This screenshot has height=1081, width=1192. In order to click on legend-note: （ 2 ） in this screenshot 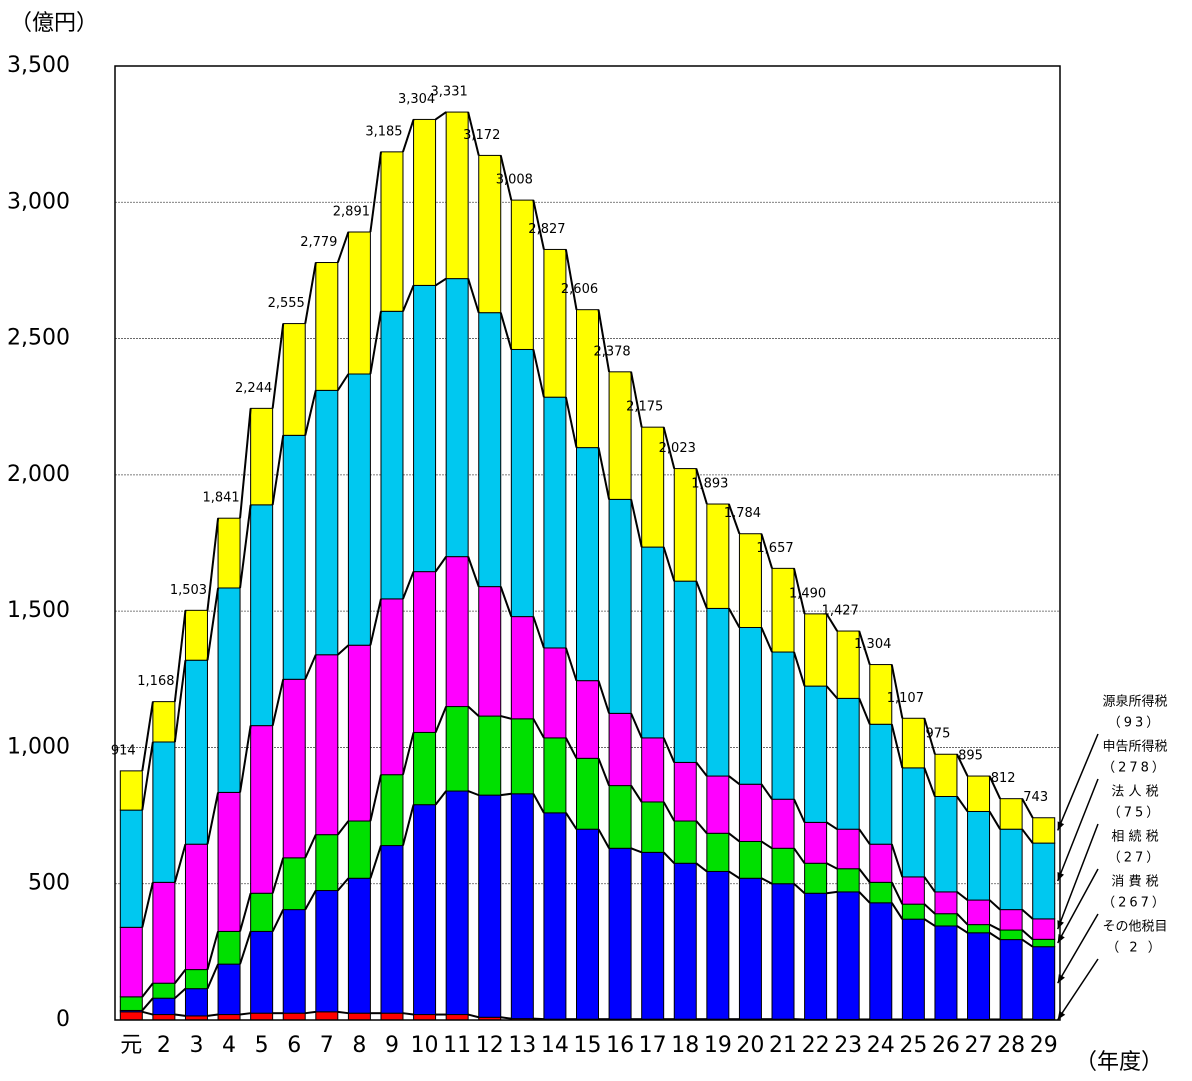, I will do `click(1135, 948)`.